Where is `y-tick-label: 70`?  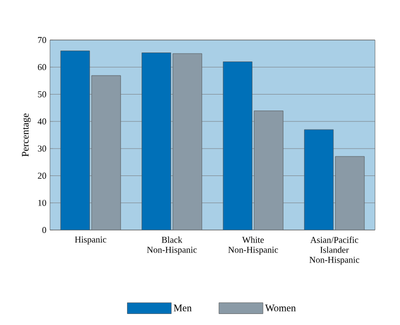 y-tick-label: 70 is located at coordinates (42, 40).